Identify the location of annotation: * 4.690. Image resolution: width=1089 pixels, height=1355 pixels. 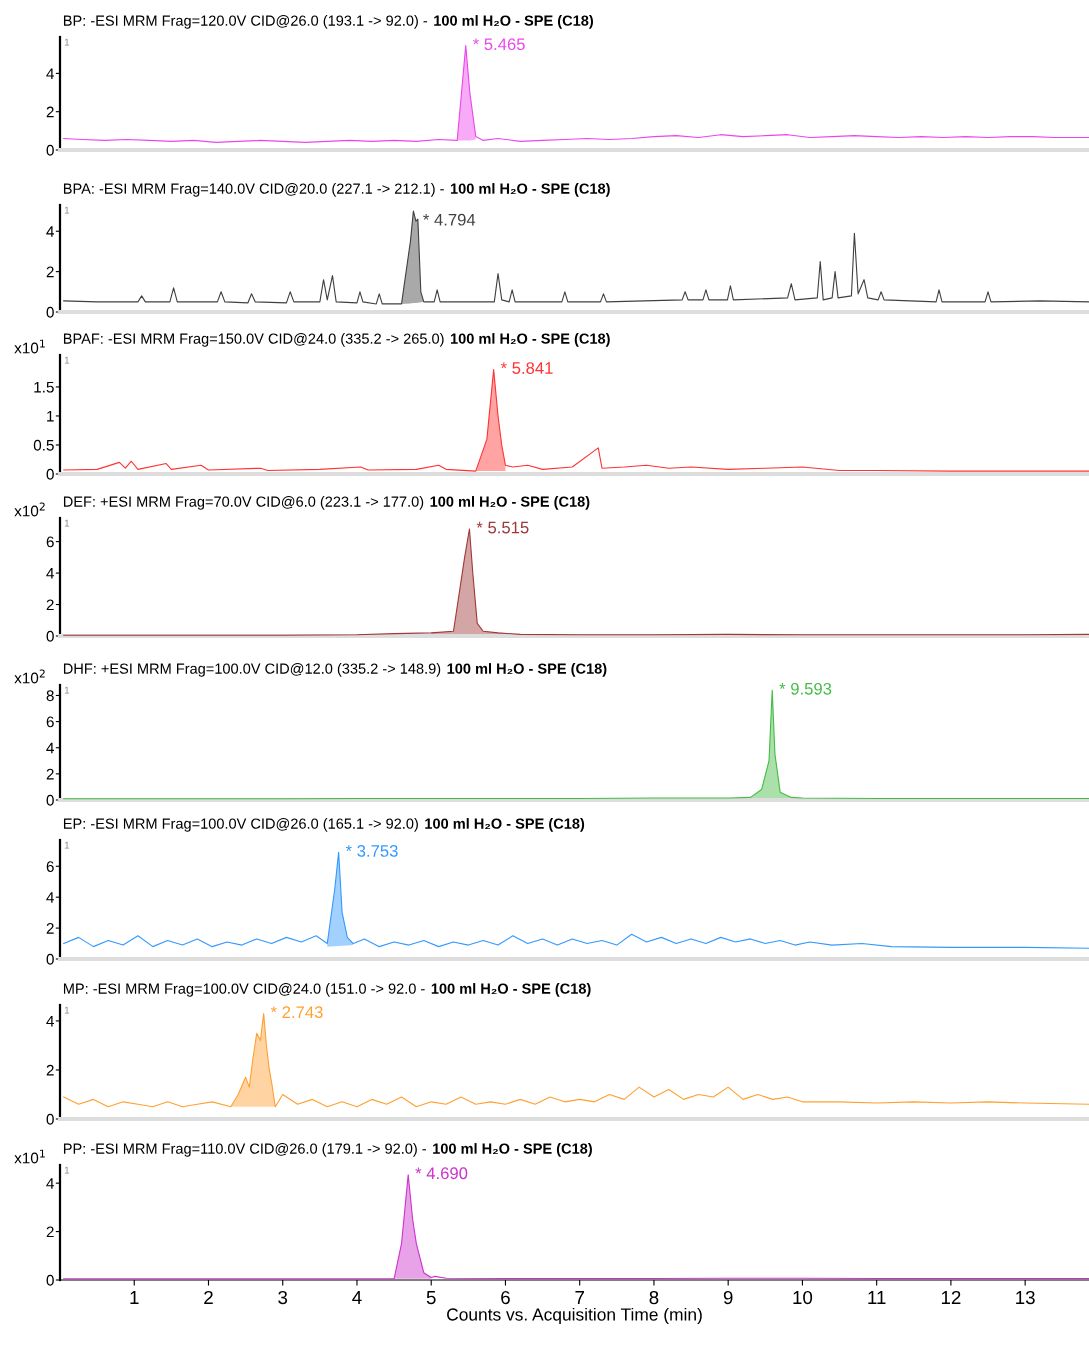
(441, 1173).